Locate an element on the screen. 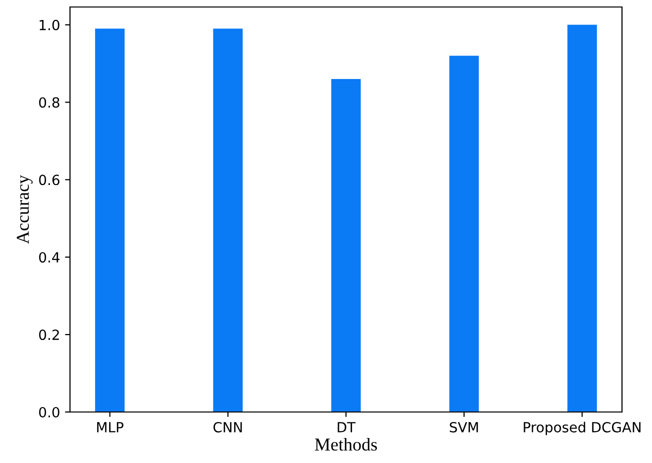  y-tick-label: 1.0 is located at coordinates (50, 25).